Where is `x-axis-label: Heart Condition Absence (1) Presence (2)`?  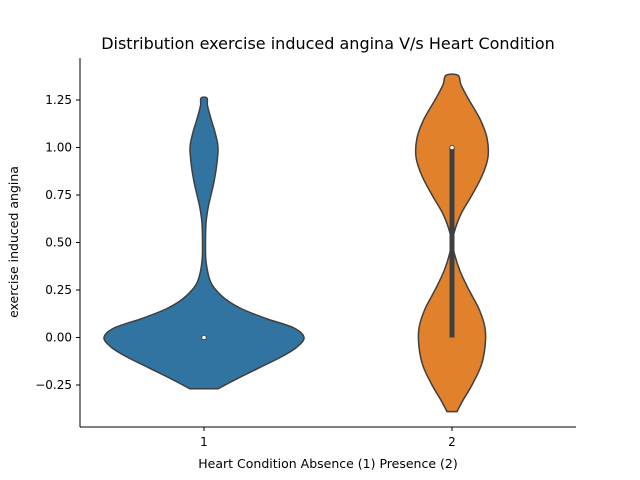 x-axis-label: Heart Condition Absence (1) Presence (2) is located at coordinates (327, 463).